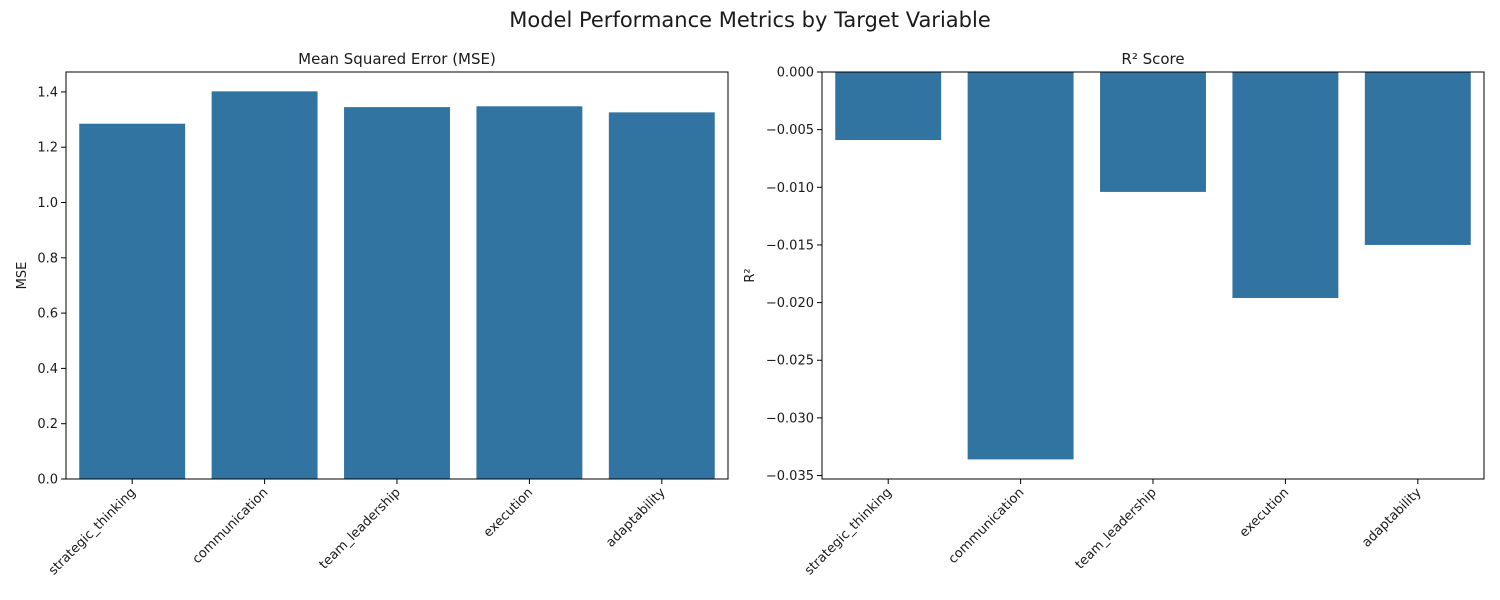  Describe the element at coordinates (47, 92) in the screenshot. I see `mse-ytick-label: 1.4` at that location.